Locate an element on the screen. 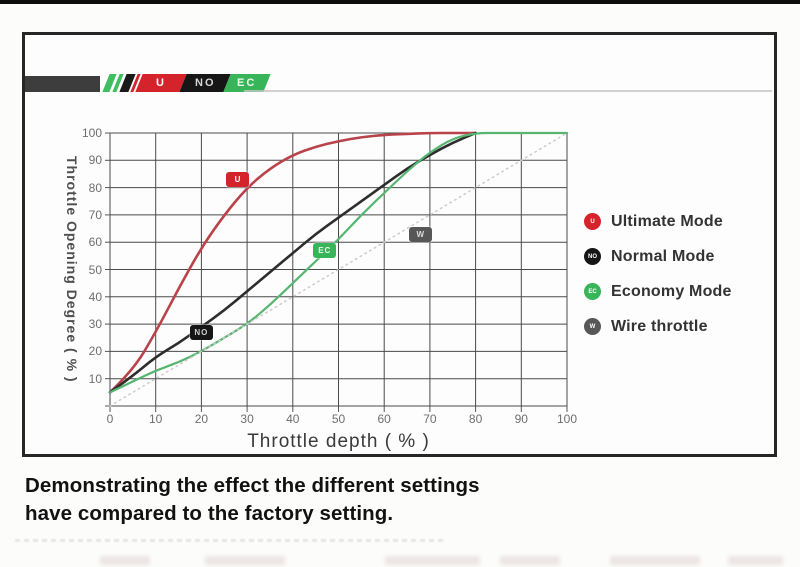  cutoff-artifact-line is located at coordinates (230, 540).